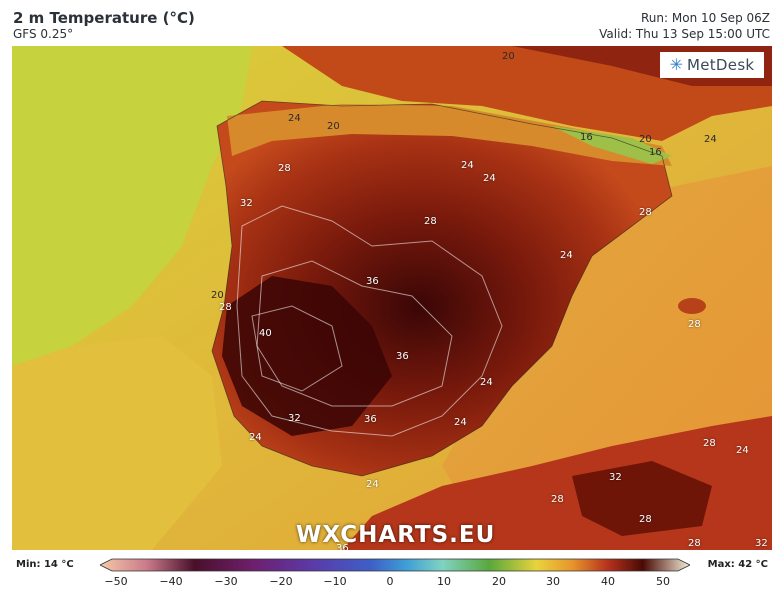  I want to click on watermark: WXCHARTS.EU, so click(396, 535).